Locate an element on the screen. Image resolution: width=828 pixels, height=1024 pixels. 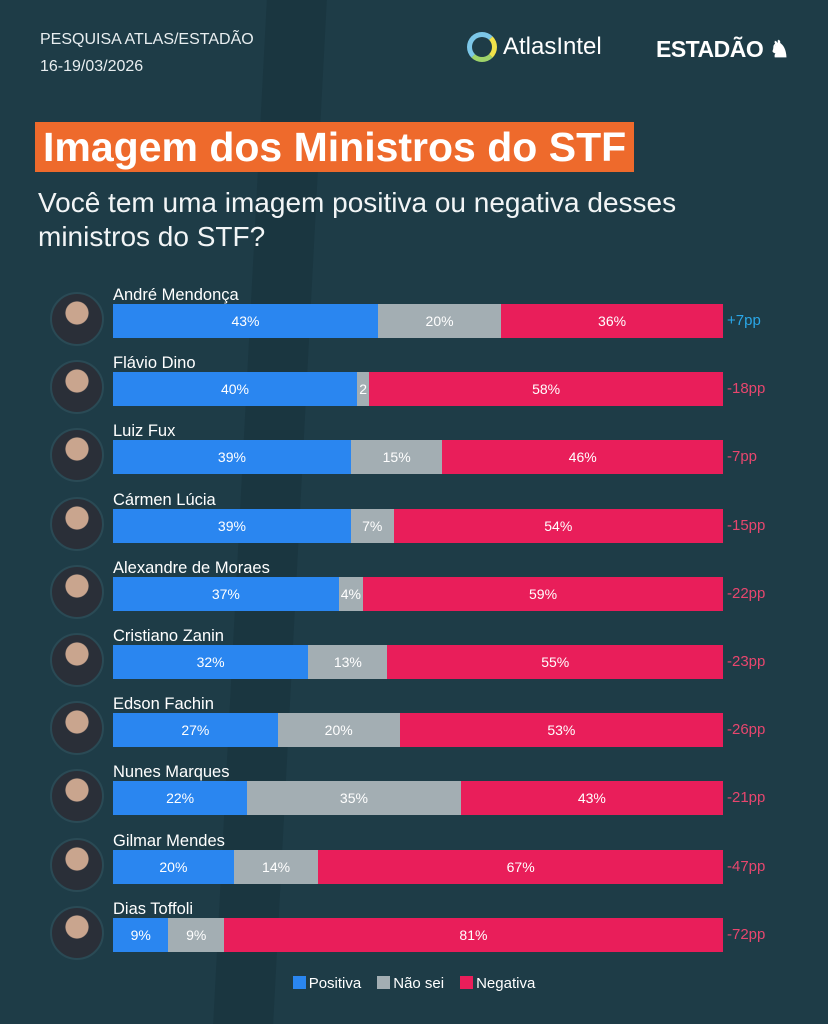
segment-negative: 46% is located at coordinates (582, 457).